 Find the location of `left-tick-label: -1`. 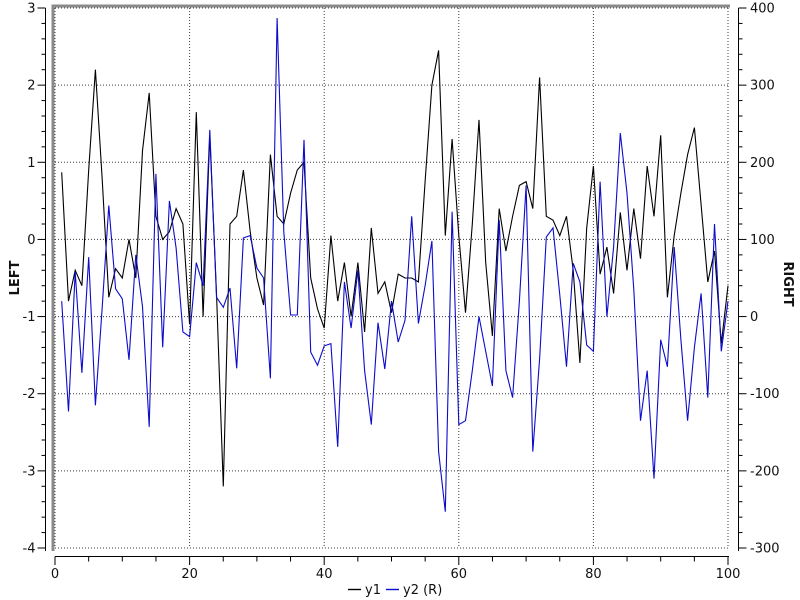

left-tick-label: -1 is located at coordinates (29, 317).